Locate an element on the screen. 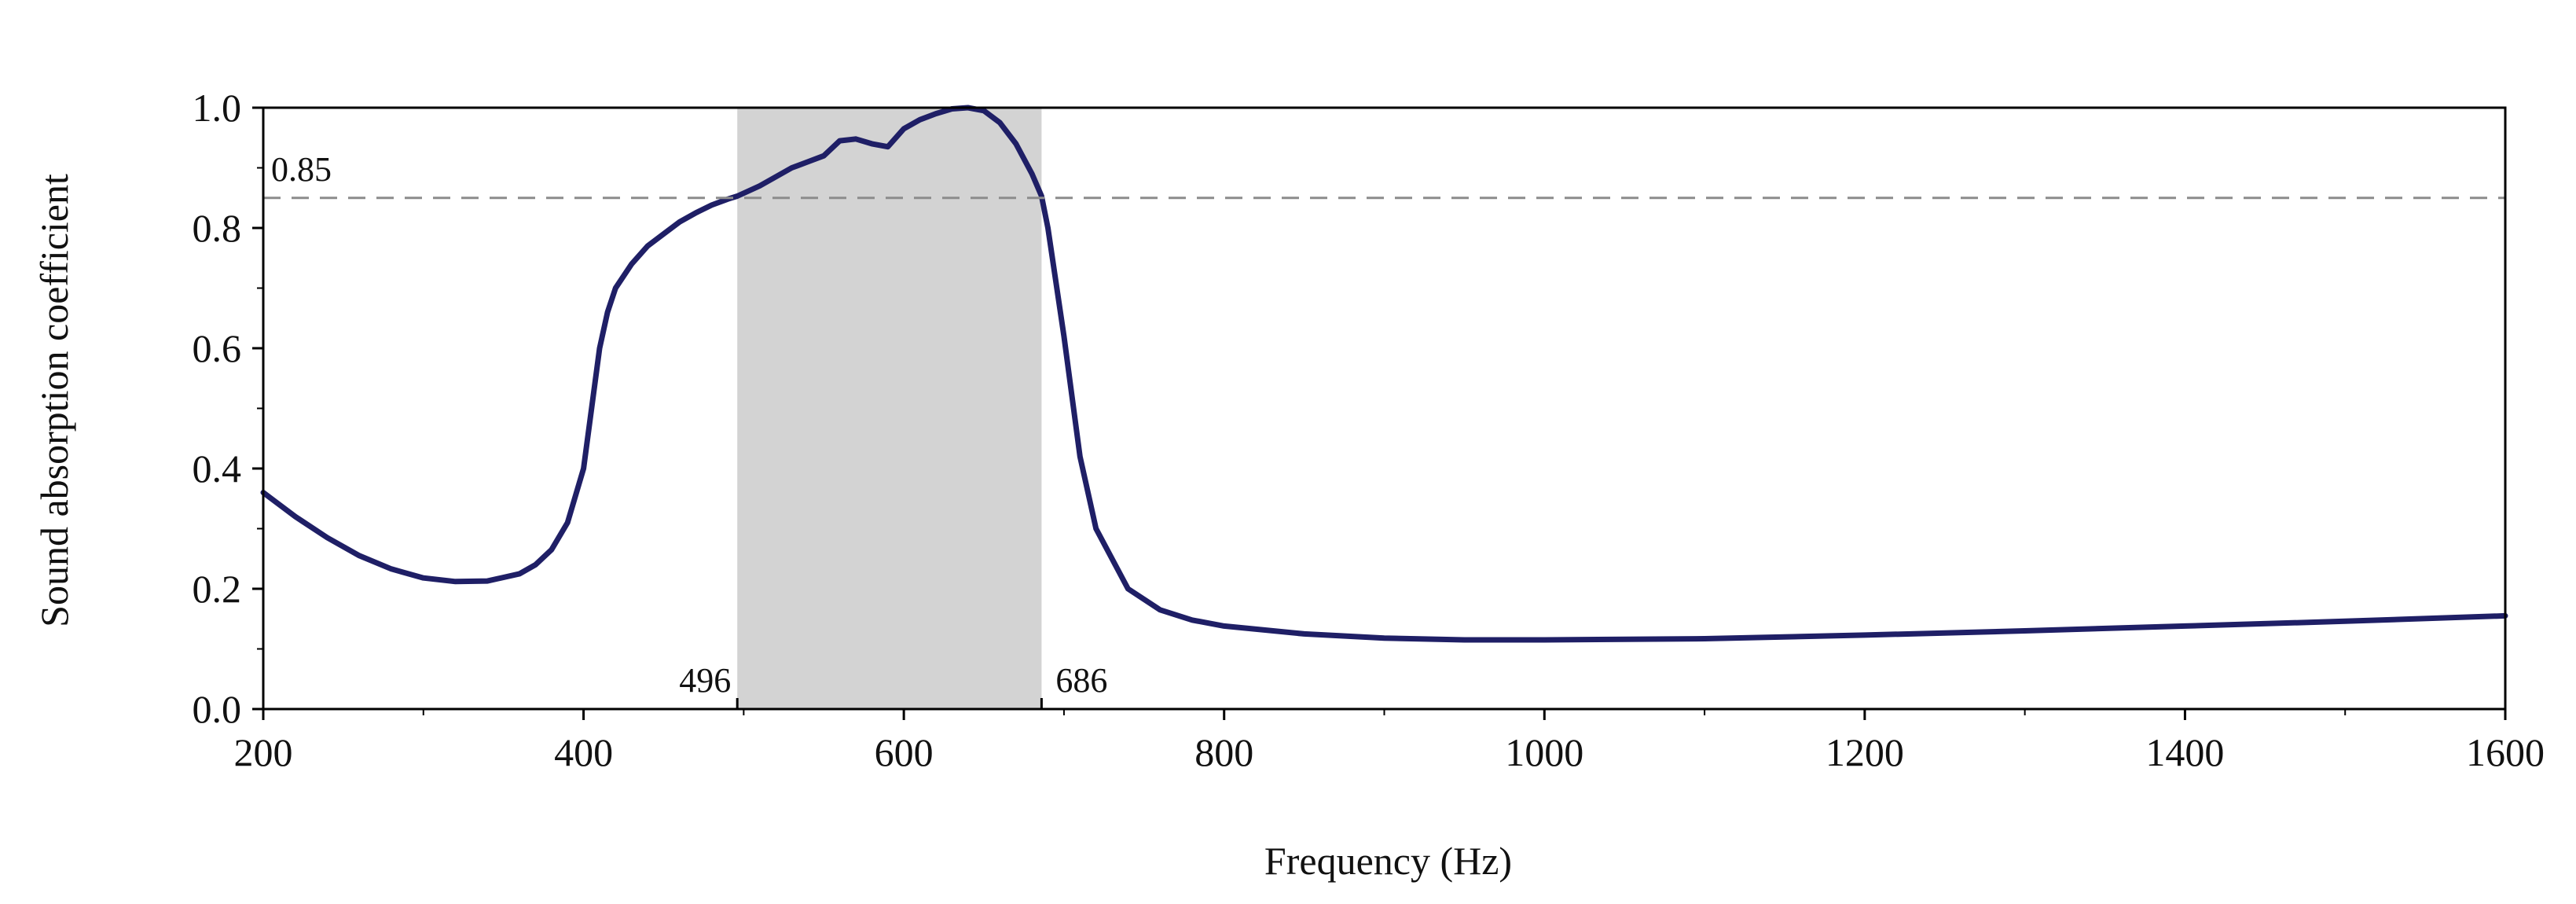 The image size is (2576, 904). x-tick-label: 1400 is located at coordinates (2184, 752).